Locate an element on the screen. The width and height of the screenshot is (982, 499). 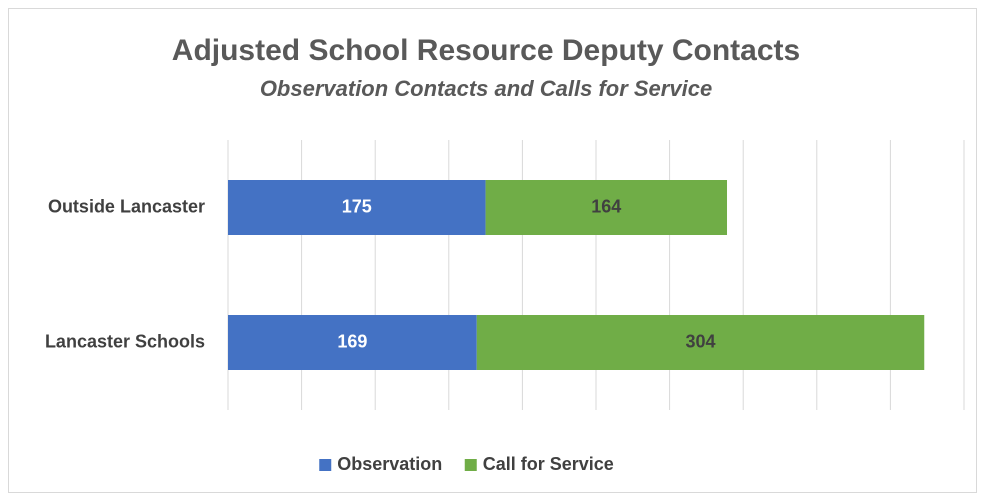
data-label: 169 is located at coordinates (352, 341).